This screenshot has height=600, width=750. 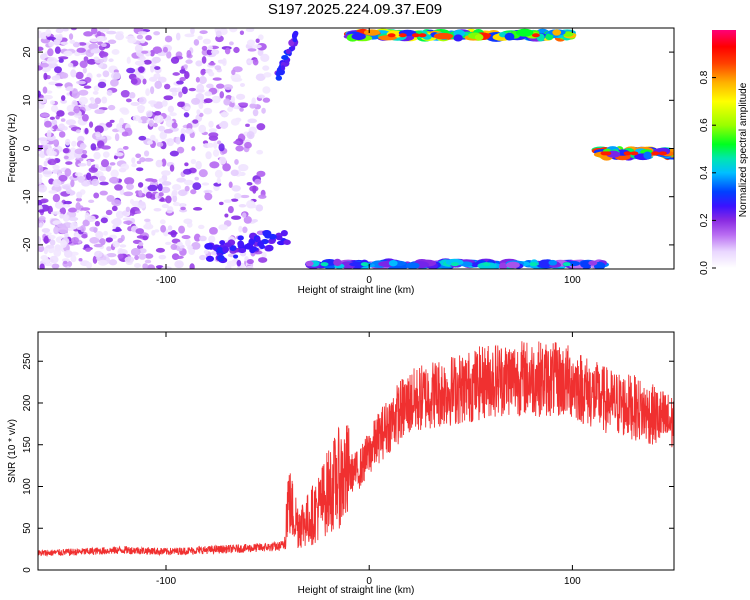 I want to click on line-y-tick-label: 250, so click(x=27, y=360).